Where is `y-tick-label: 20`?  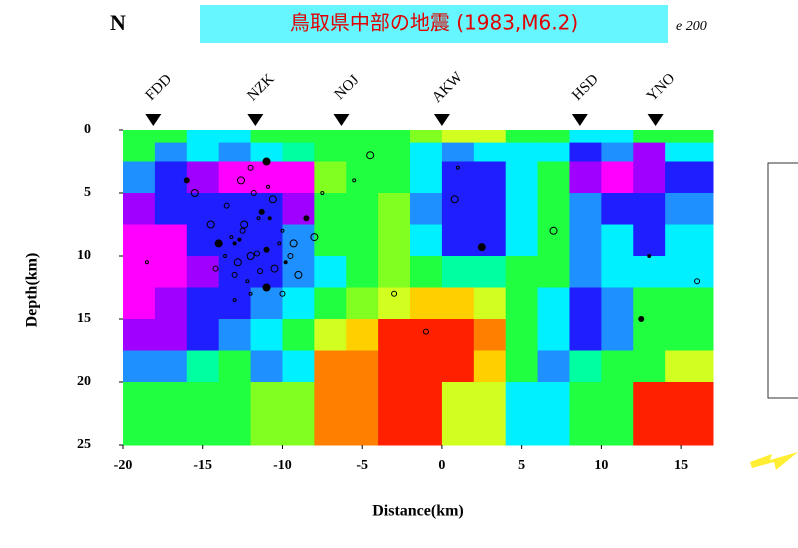 y-tick-label: 20 is located at coordinates (84, 381).